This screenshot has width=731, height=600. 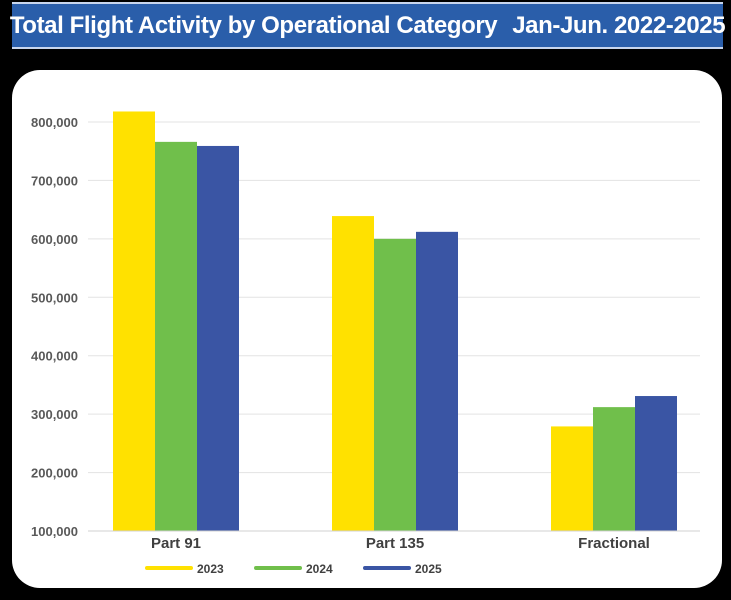 I want to click on legend-label-2024: 2024, so click(x=319, y=569).